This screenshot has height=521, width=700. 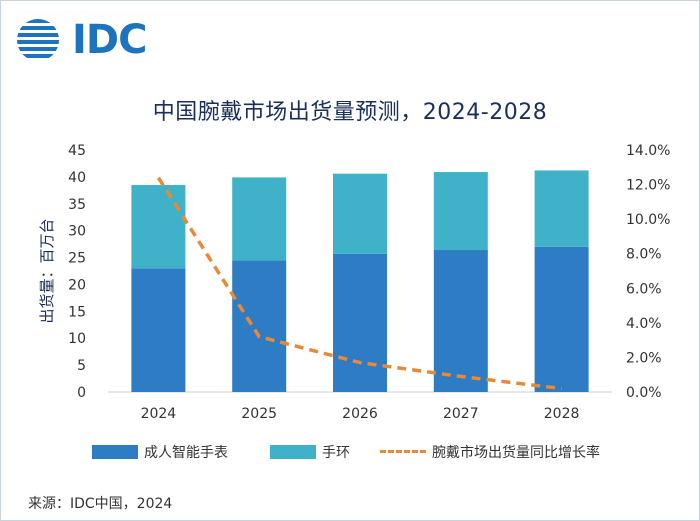 I want to click on y-tick-label: 40, so click(x=77, y=178).